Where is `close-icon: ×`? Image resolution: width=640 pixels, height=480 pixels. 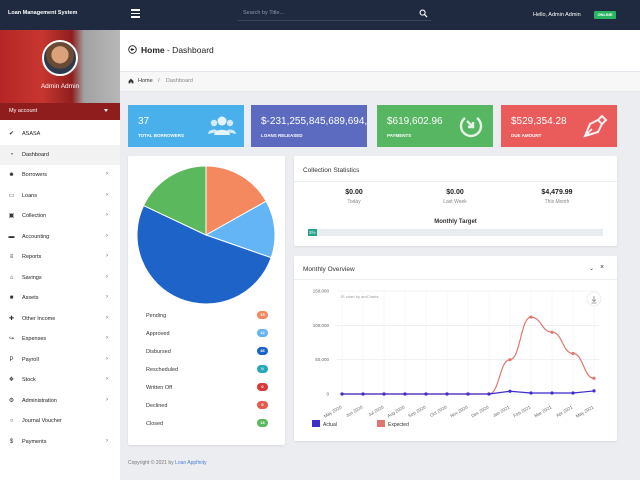 close-icon: × is located at coordinates (602, 267).